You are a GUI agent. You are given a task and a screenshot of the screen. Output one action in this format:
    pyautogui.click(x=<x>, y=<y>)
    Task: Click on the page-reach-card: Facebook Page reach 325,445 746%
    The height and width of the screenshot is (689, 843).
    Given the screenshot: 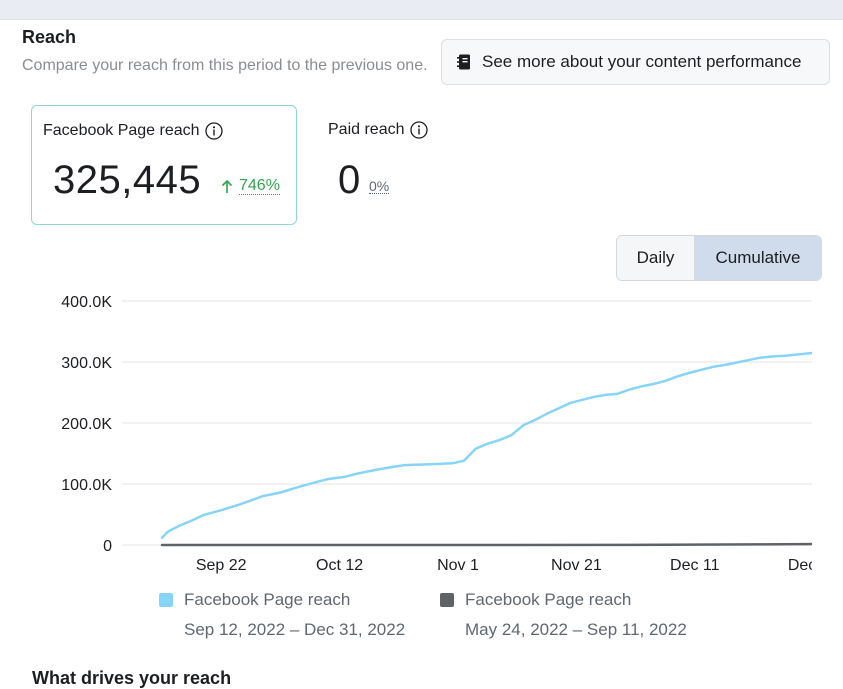 What is the action you would take?
    pyautogui.click(x=164, y=165)
    